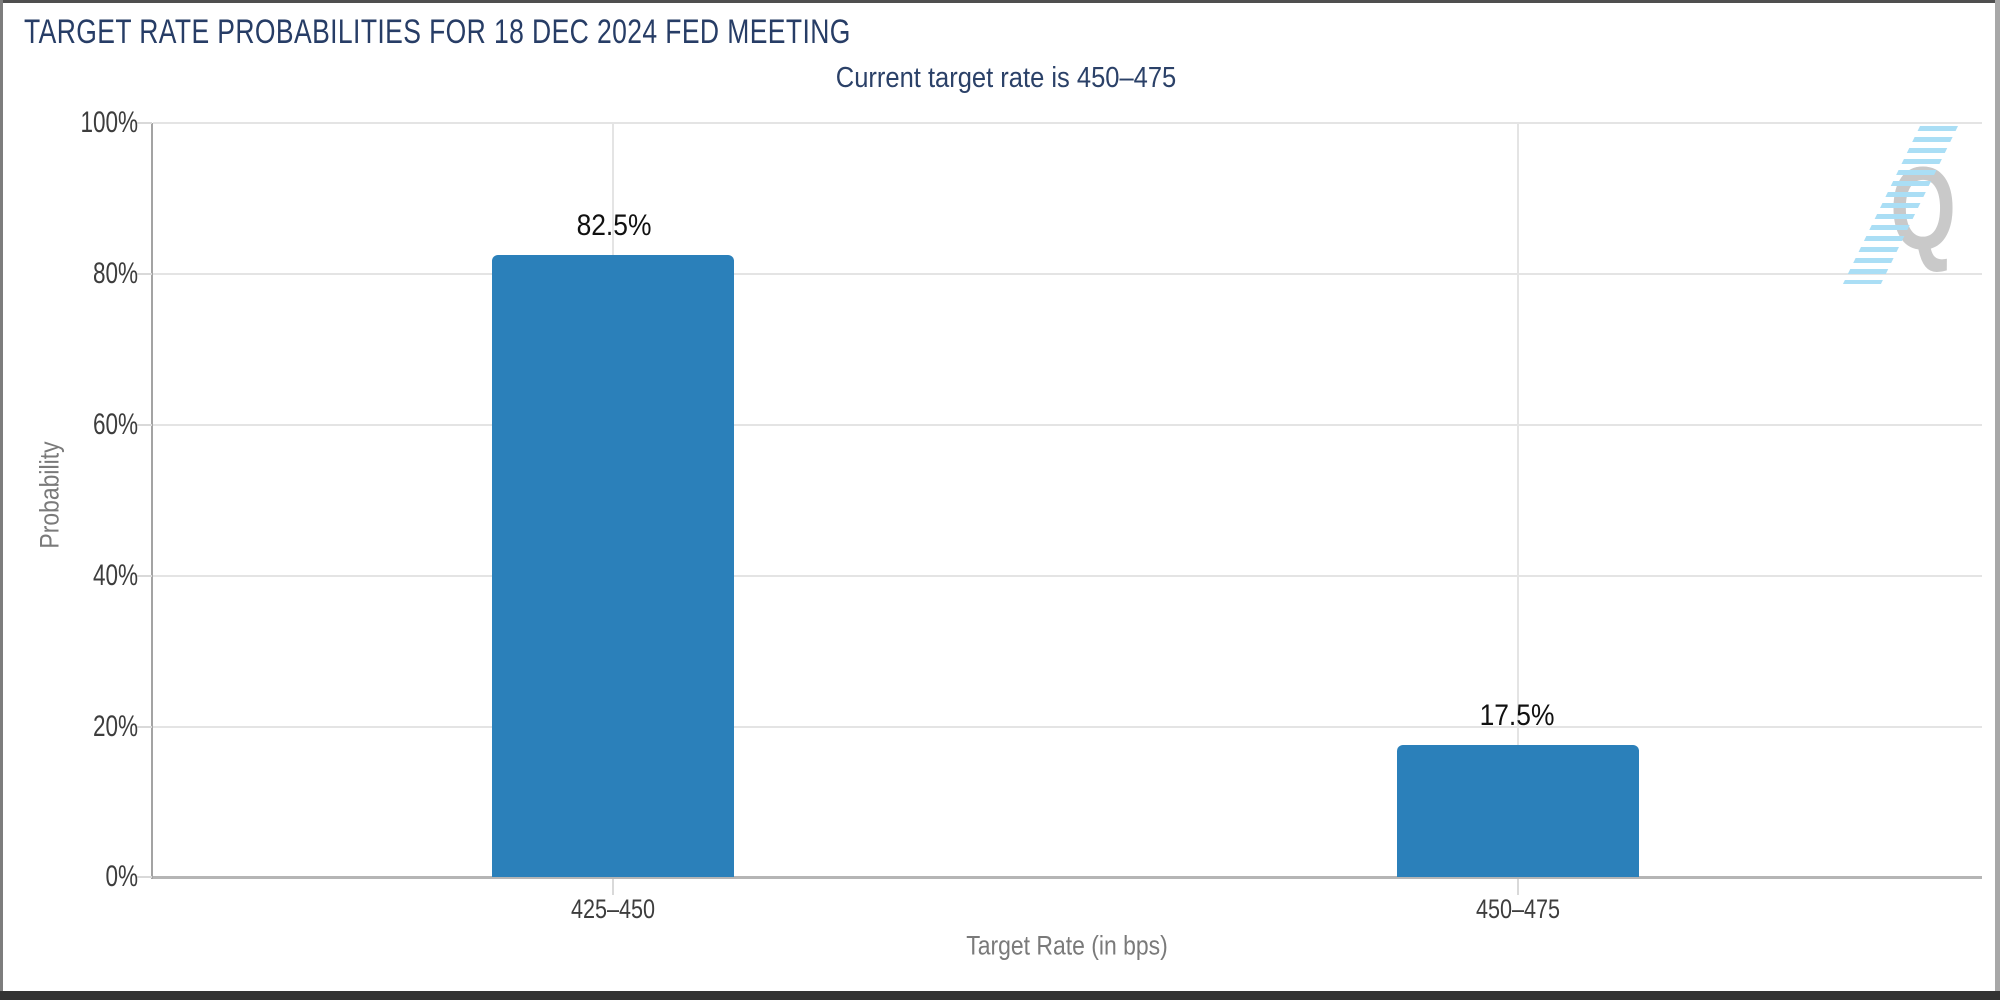 This screenshot has height=1000, width=2000. I want to click on y-axis-title: Probability, so click(49, 495).